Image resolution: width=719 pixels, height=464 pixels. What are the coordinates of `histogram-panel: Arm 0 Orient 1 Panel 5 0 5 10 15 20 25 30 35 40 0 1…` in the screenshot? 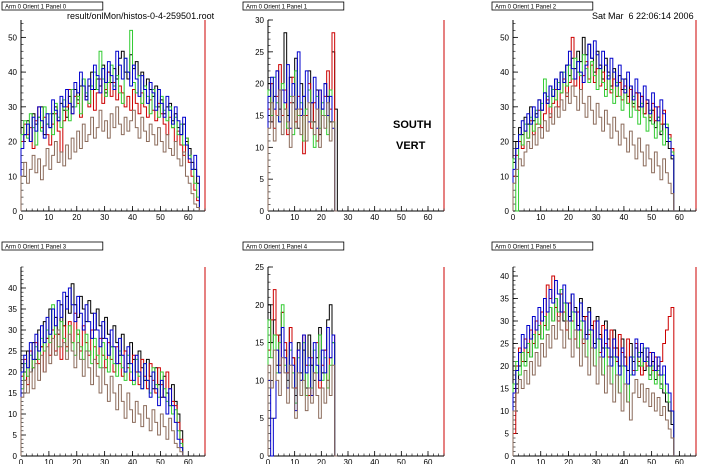 It's located at (594, 352).